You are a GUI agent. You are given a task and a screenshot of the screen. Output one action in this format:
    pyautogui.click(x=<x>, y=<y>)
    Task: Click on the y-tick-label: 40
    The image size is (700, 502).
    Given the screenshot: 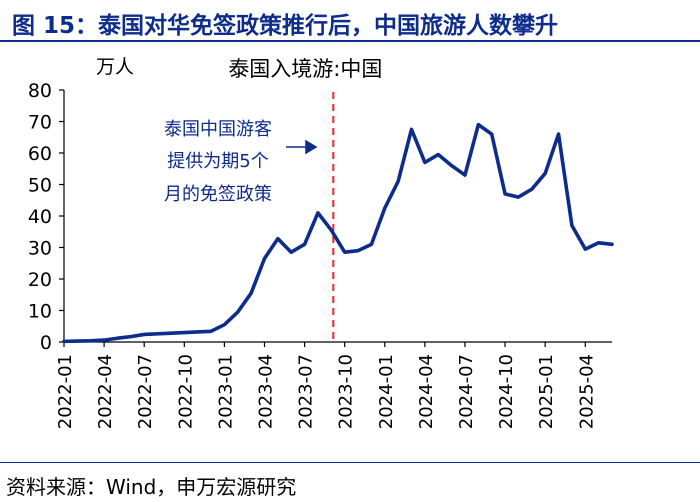 What is the action you would take?
    pyautogui.click(x=40, y=217)
    